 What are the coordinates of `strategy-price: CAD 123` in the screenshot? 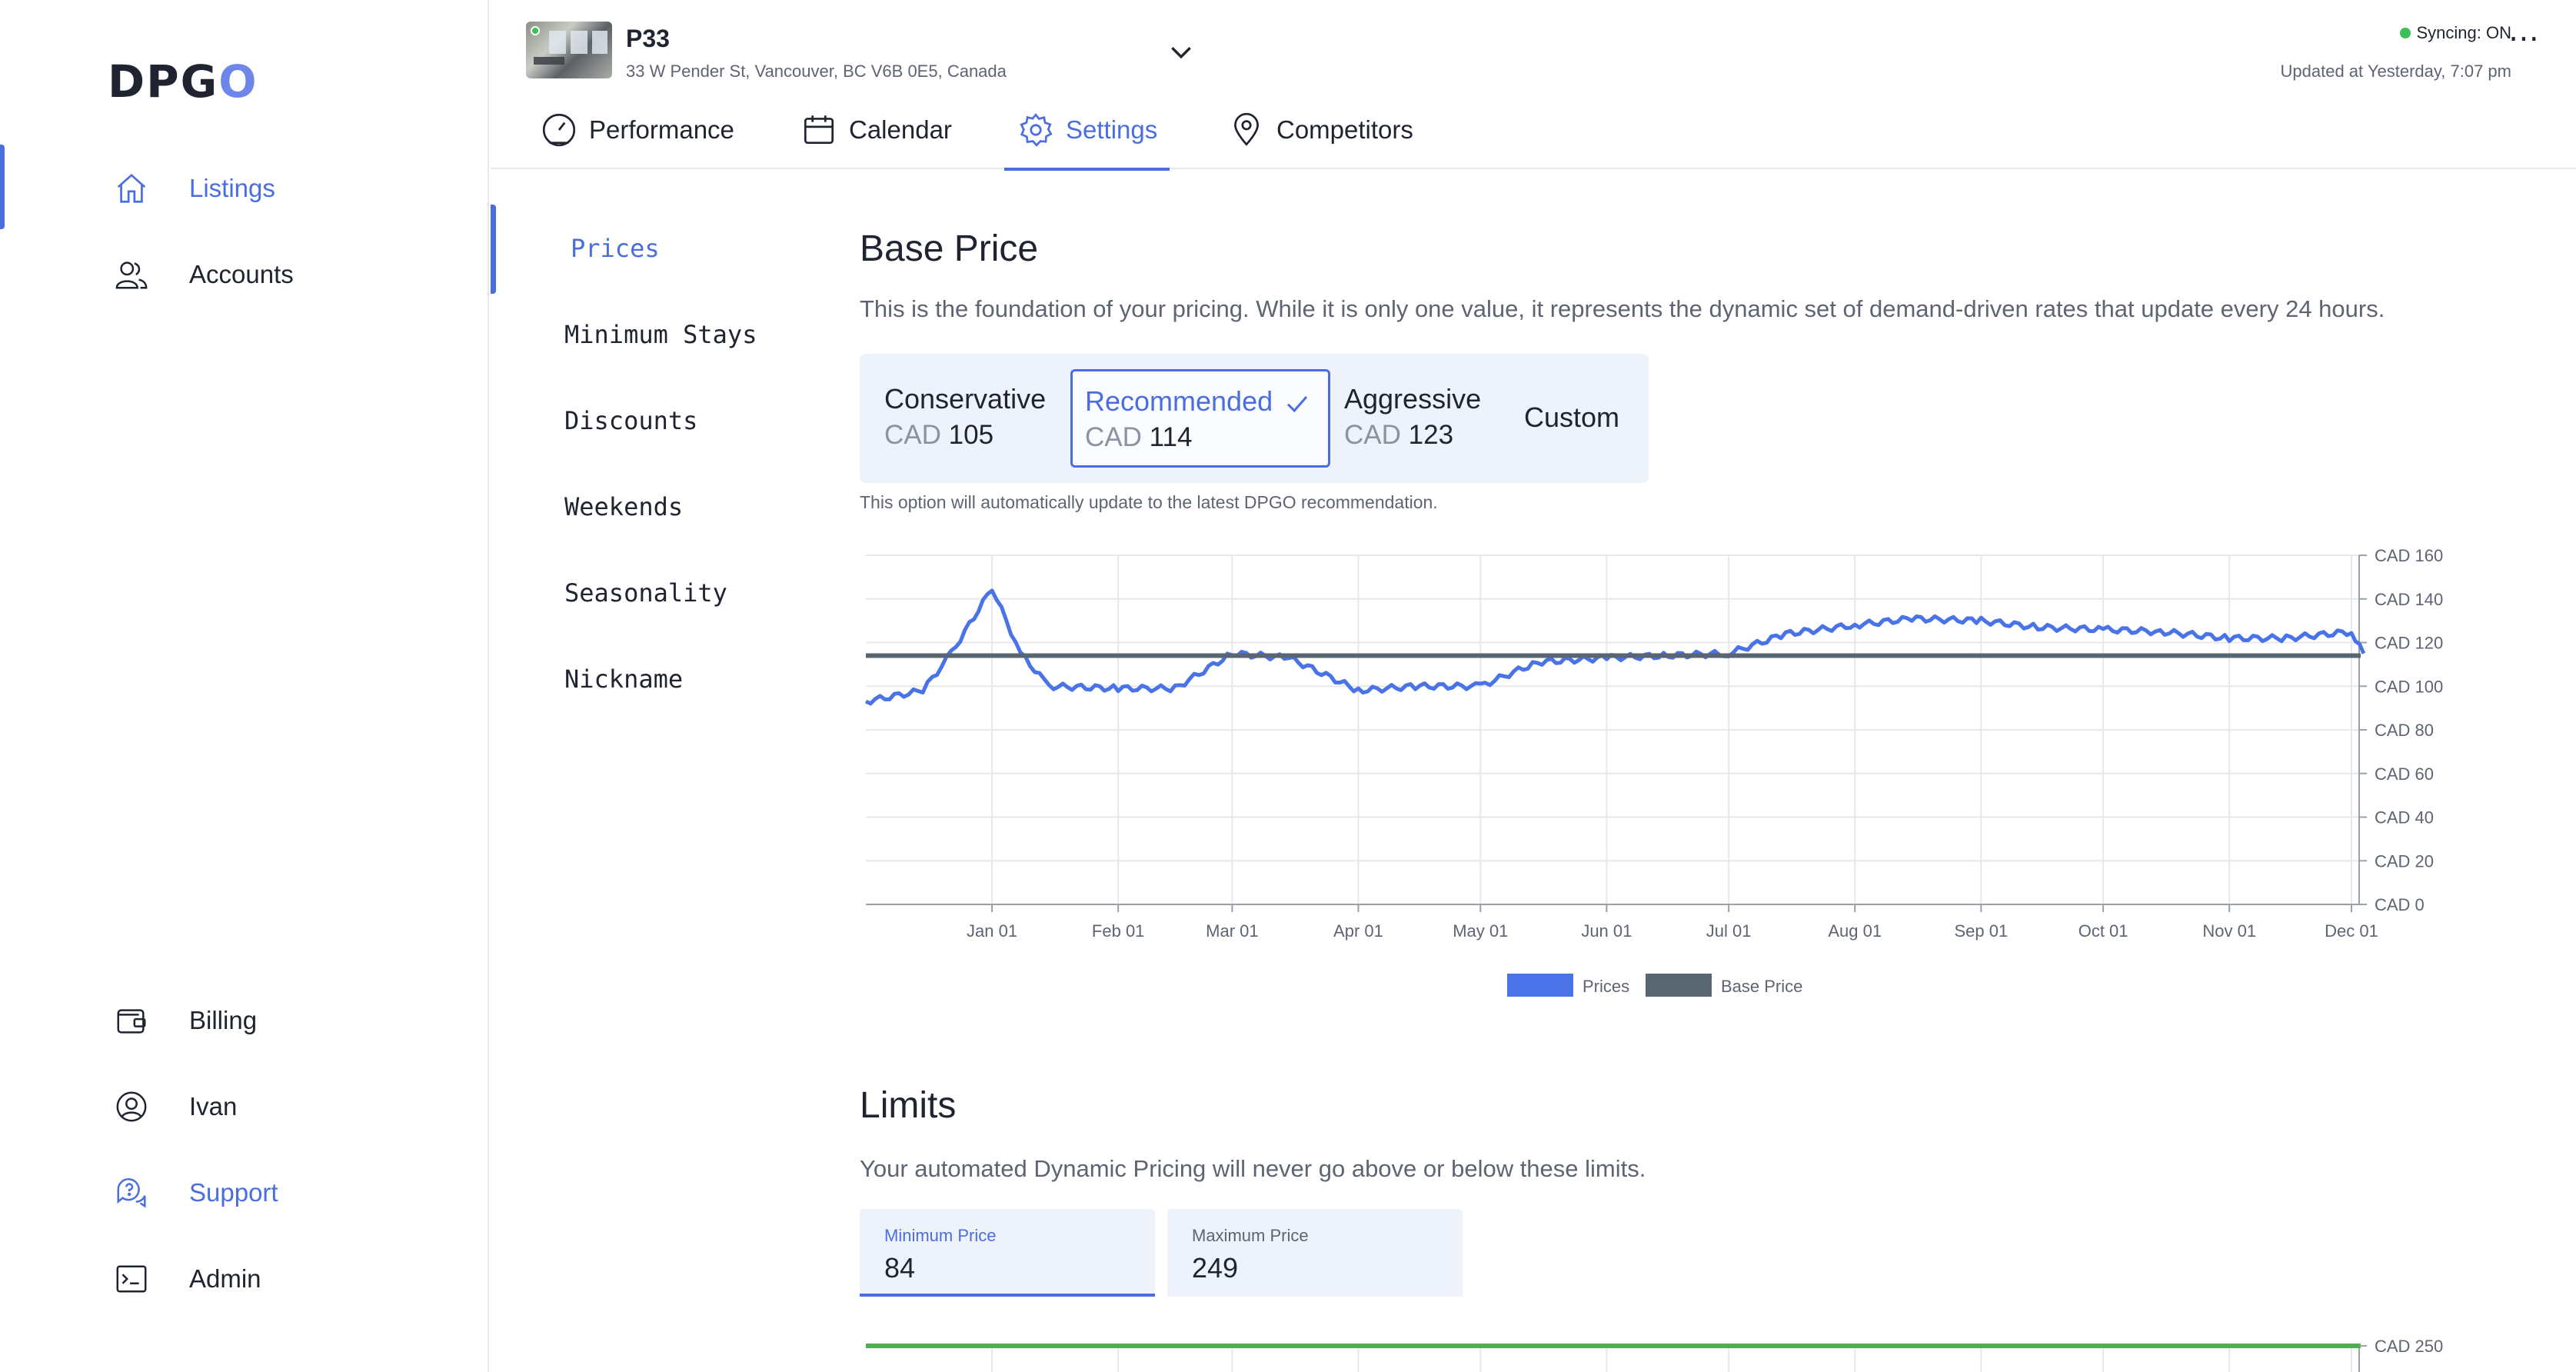 It's located at (1399, 435).